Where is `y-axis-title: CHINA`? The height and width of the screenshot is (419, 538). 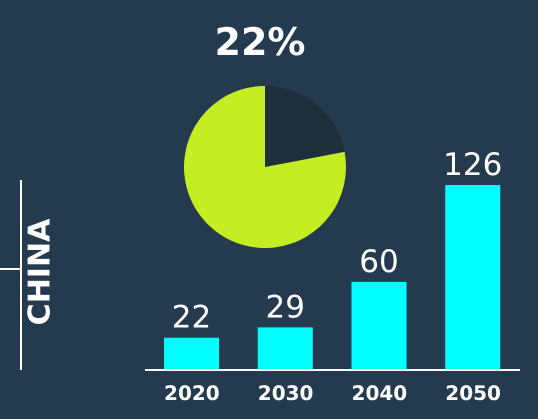 y-axis-title: CHINA is located at coordinates (40, 272).